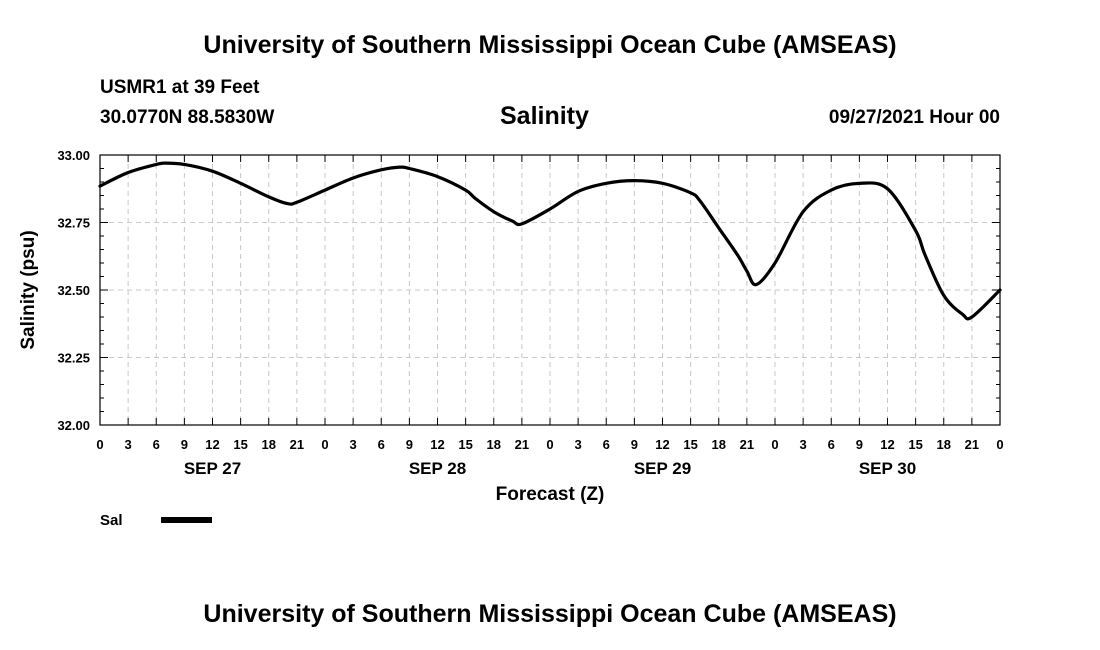 The image size is (1100, 650). I want to click on y-axis-title: Salinity (psu), so click(28, 289).